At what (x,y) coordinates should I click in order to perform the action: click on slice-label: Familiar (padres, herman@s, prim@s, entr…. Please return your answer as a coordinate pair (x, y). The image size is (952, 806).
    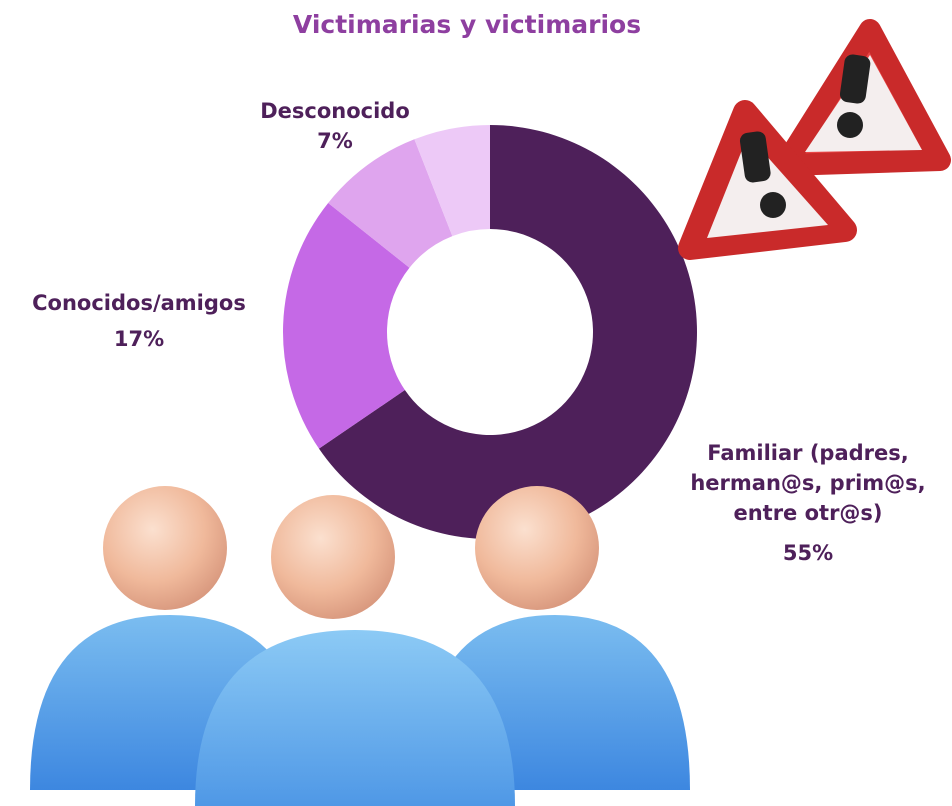
    Looking at the image, I should click on (808, 483).